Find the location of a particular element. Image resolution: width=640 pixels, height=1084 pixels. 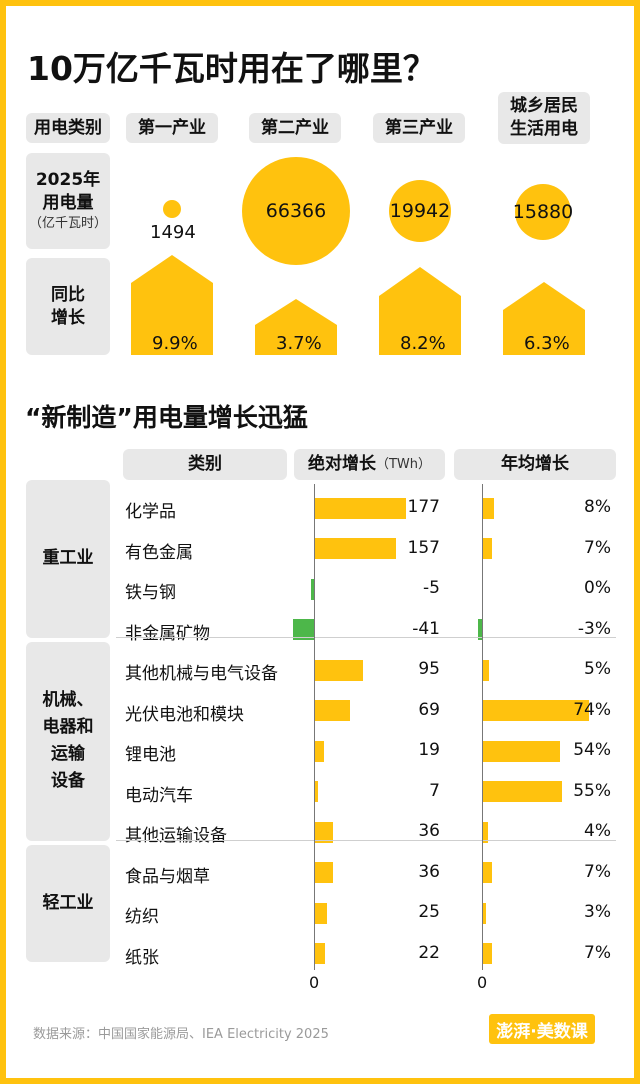

pct-value: 5% is located at coordinates (597, 669).